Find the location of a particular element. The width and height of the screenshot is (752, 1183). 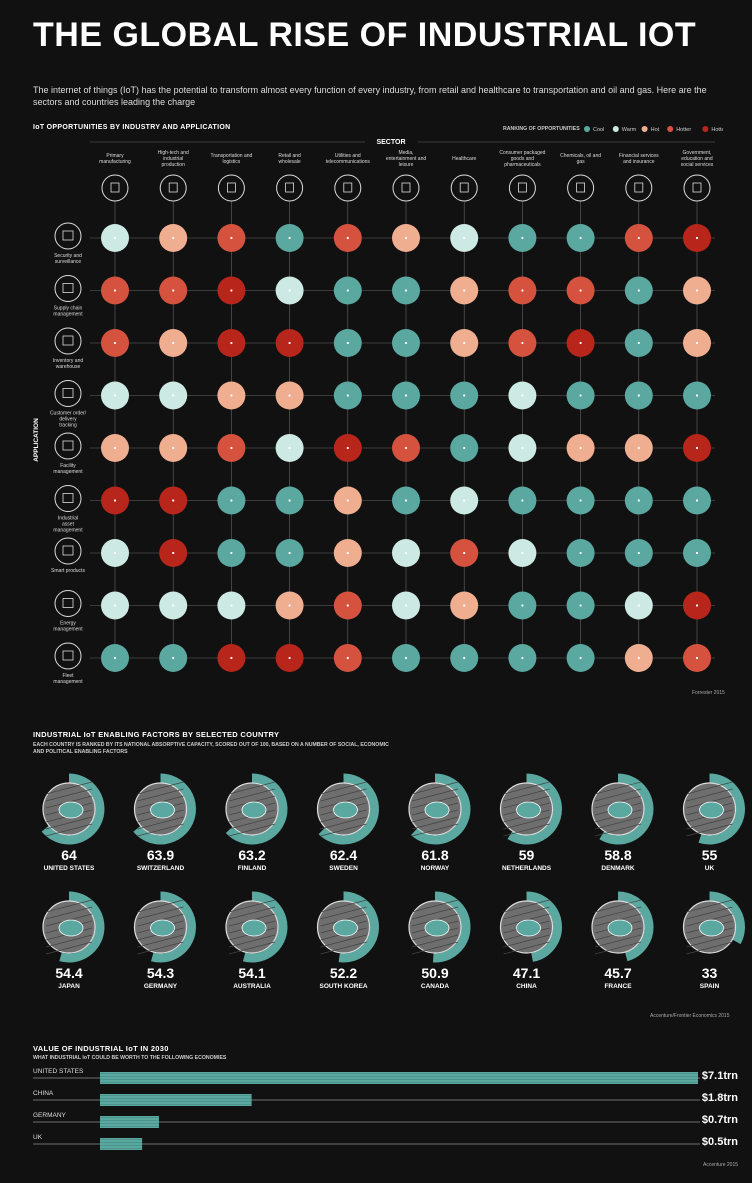

government-building-icon is located at coordinates (697, 188).